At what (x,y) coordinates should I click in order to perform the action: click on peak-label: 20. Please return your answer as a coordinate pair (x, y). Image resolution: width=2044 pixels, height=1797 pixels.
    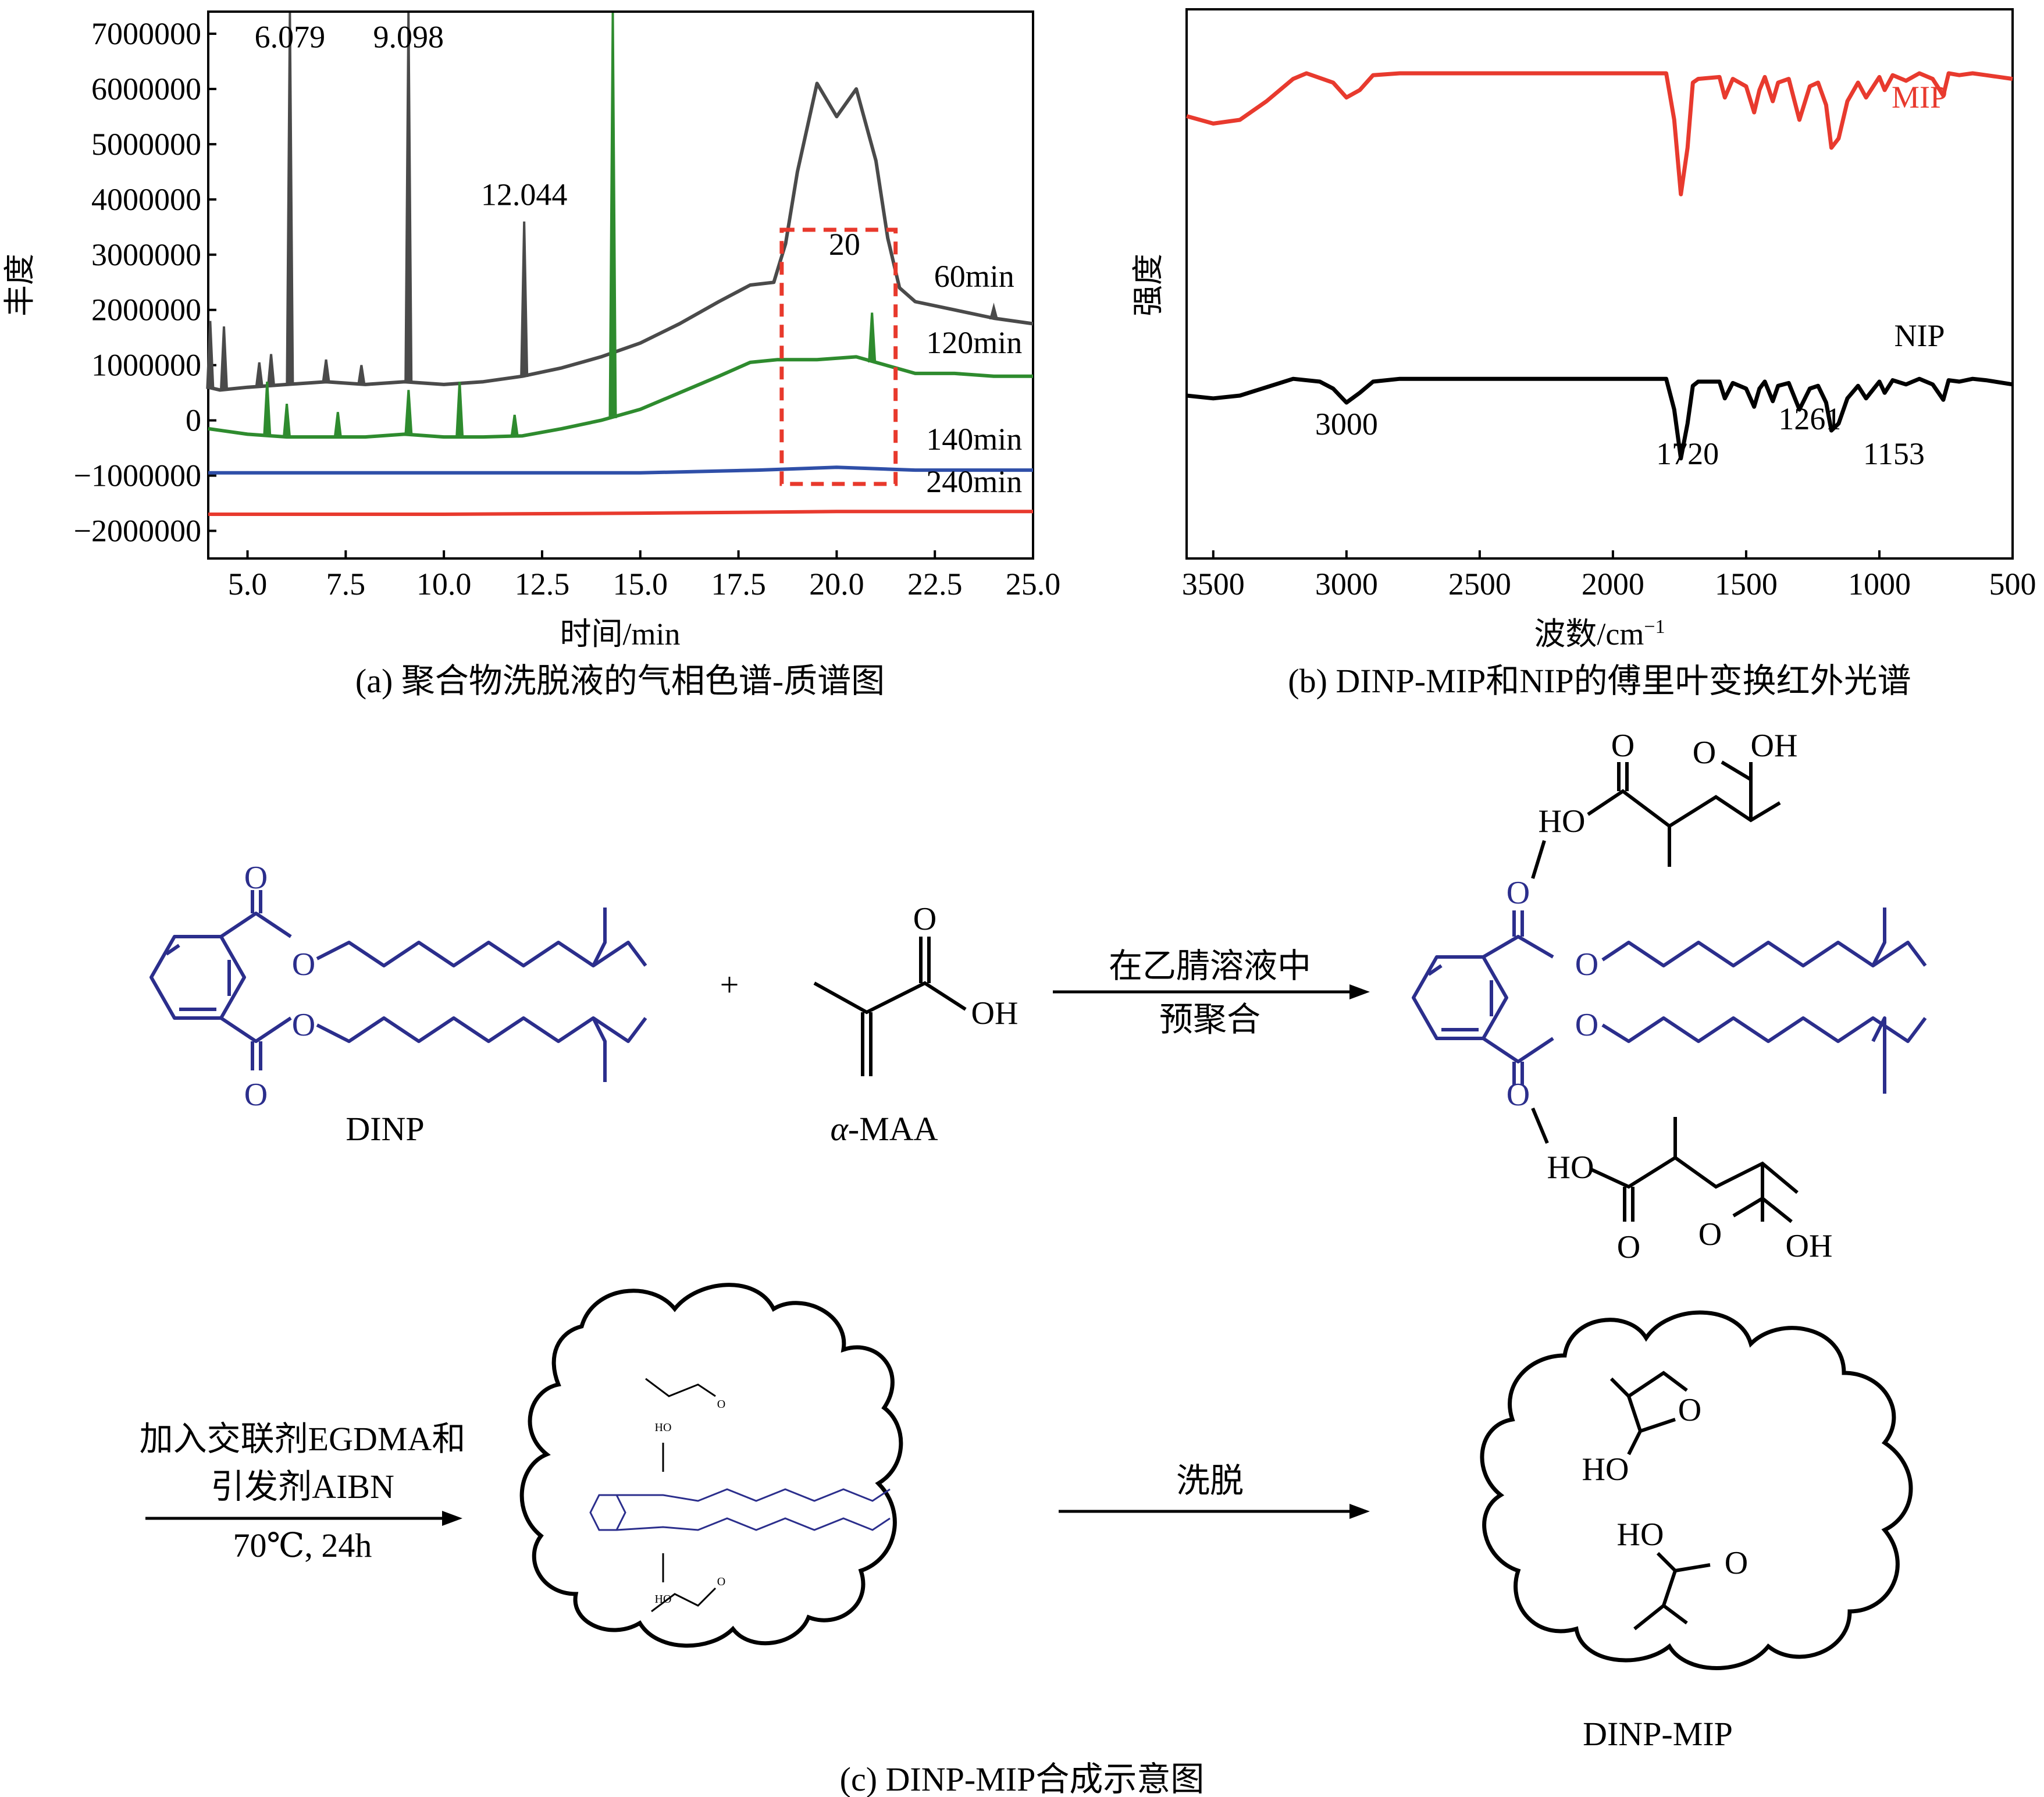
    Looking at the image, I should click on (844, 244).